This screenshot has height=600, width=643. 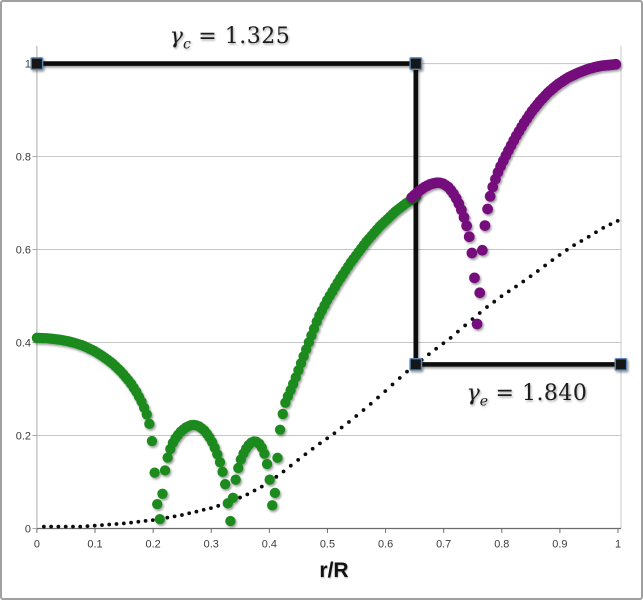 What do you see at coordinates (28, 65) in the screenshot?
I see `y-tick-label: 1` at bounding box center [28, 65].